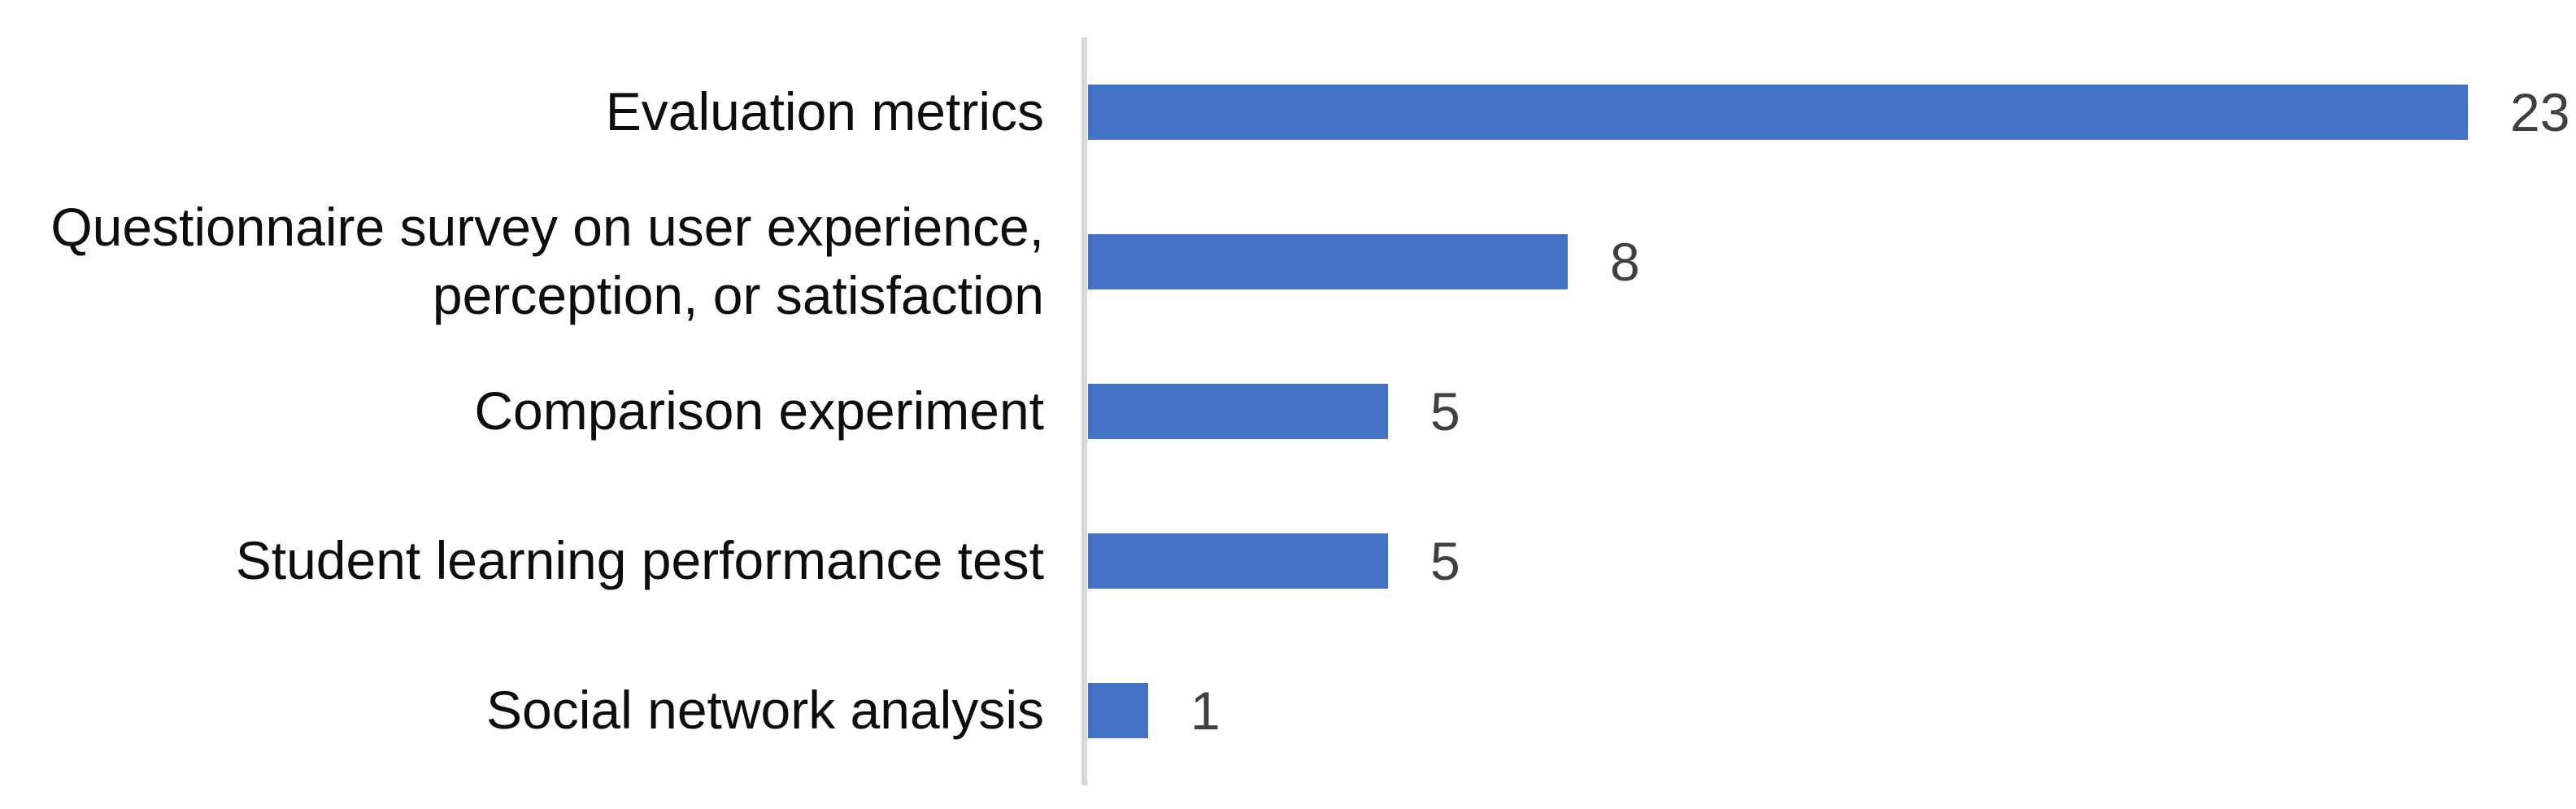  Describe the element at coordinates (1205, 711) in the screenshot. I see `value-label: 1` at that location.